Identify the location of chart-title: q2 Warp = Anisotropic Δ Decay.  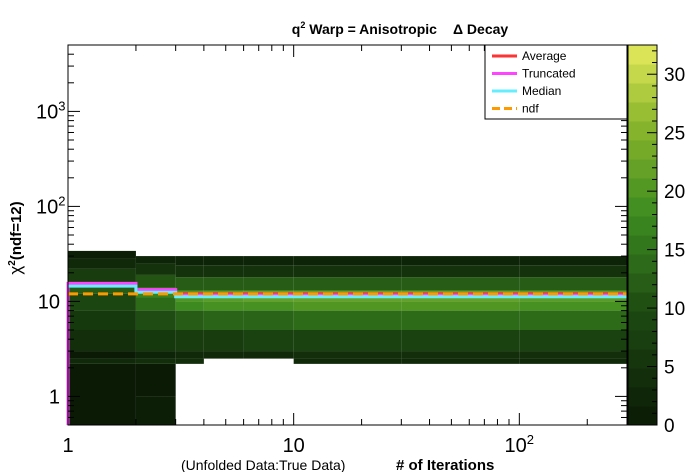
(400, 28).